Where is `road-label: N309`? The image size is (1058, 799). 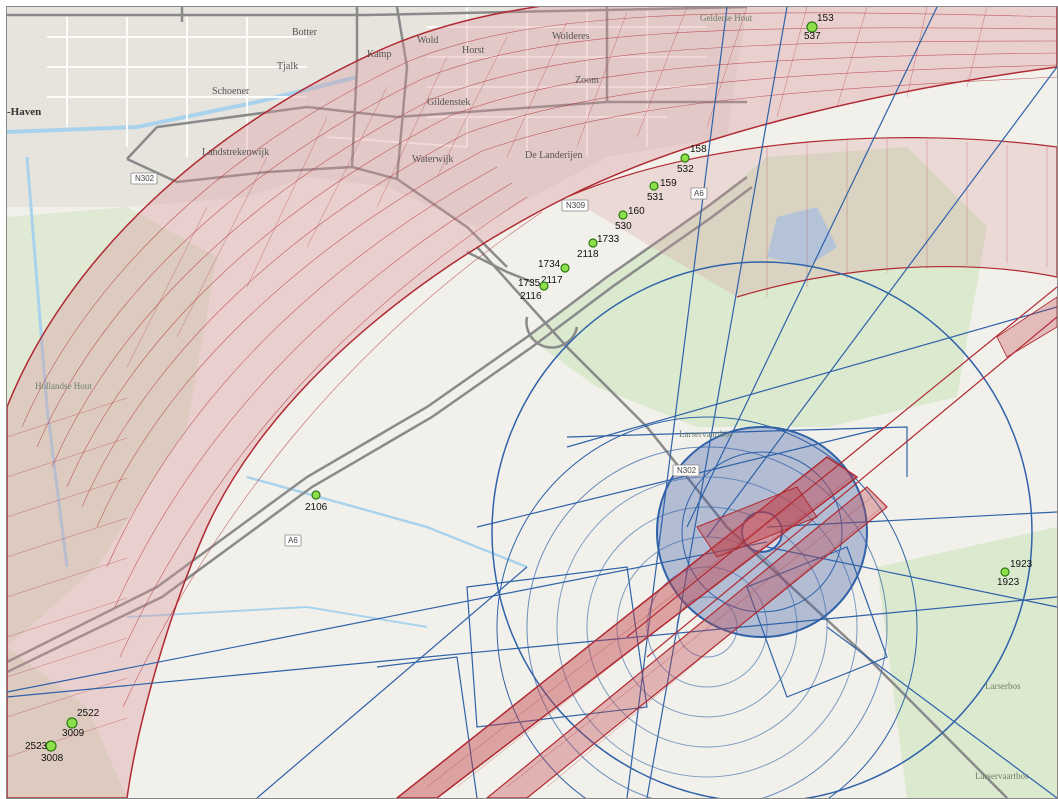 road-label: N309 is located at coordinates (576, 205).